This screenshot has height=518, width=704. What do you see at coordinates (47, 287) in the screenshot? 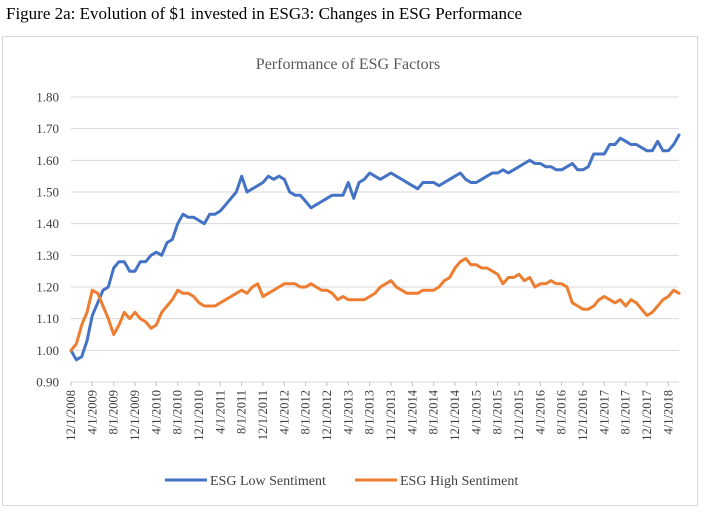
I see `y-tick-label: 1.20` at bounding box center [47, 287].